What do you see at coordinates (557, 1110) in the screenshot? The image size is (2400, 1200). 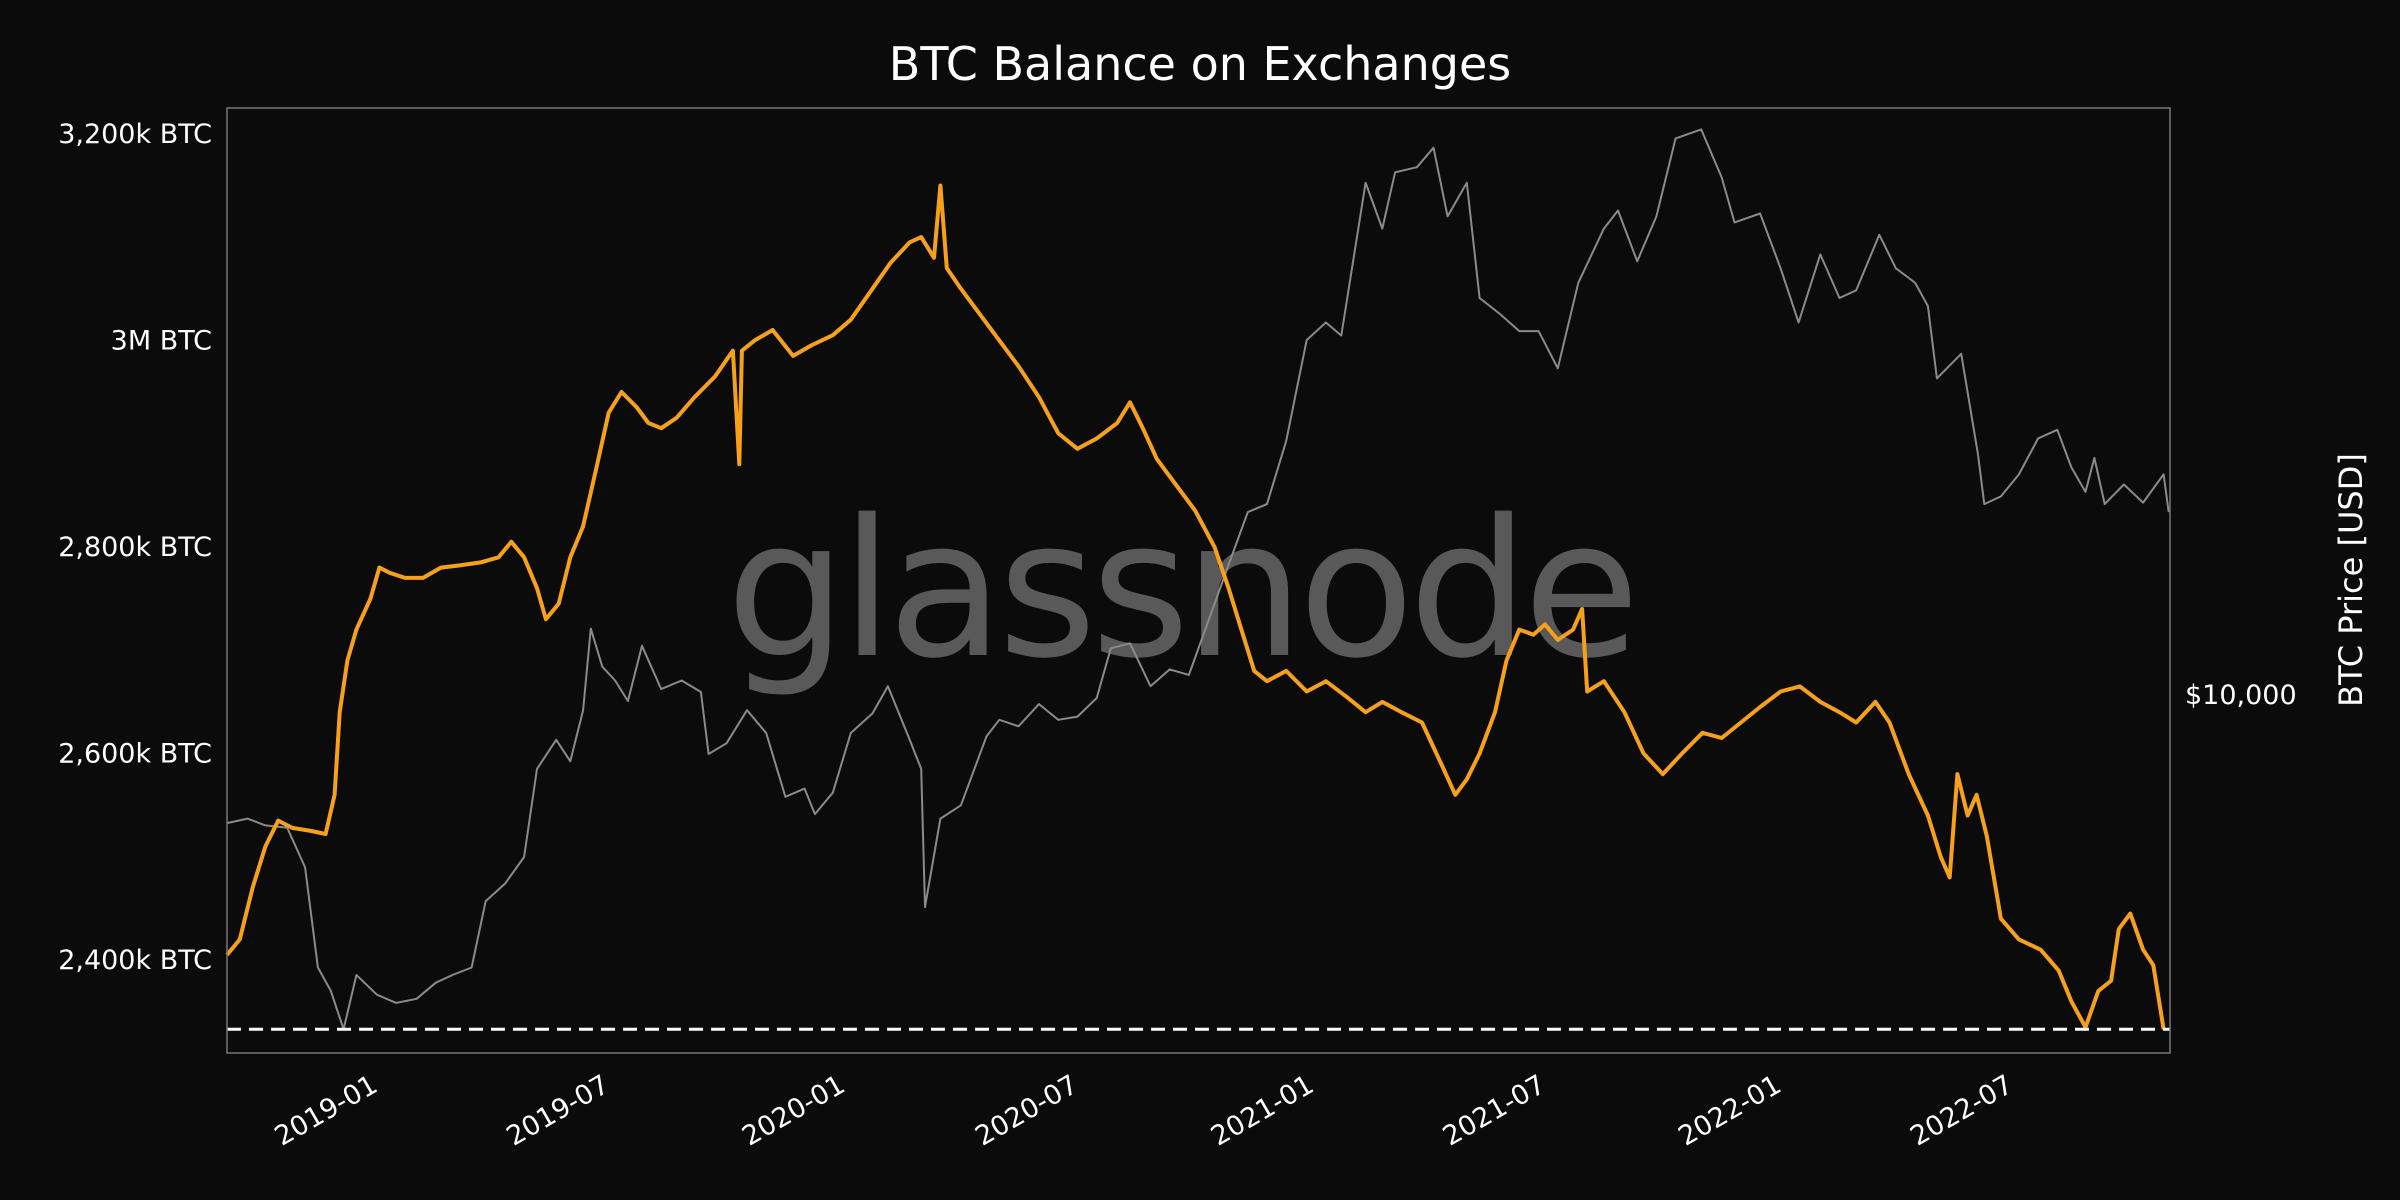 I see `x-tick-label: 2019-07` at bounding box center [557, 1110].